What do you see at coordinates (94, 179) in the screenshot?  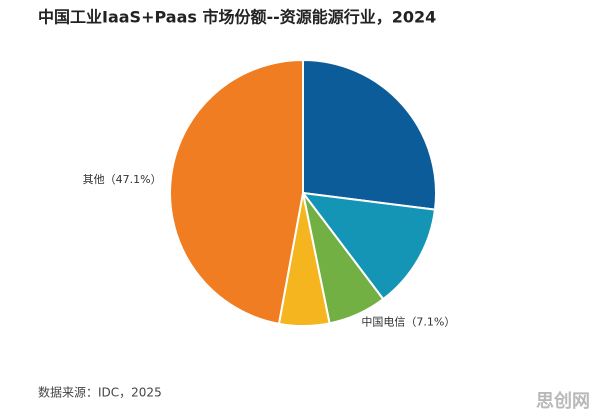 I see `category-label: 其他` at bounding box center [94, 179].